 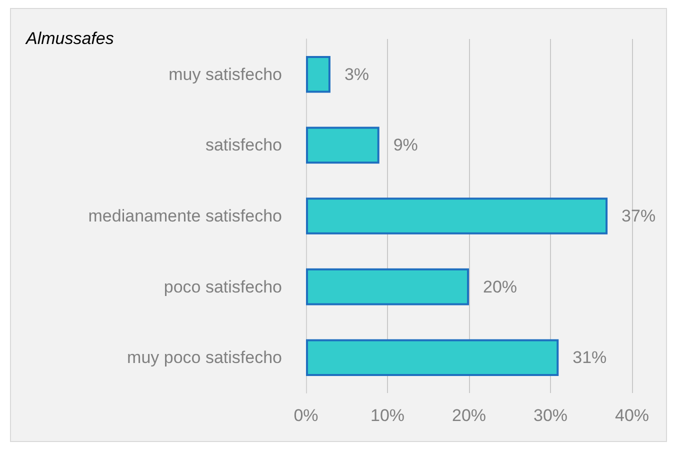 I want to click on x-tick-label: 0%, so click(x=306, y=415).